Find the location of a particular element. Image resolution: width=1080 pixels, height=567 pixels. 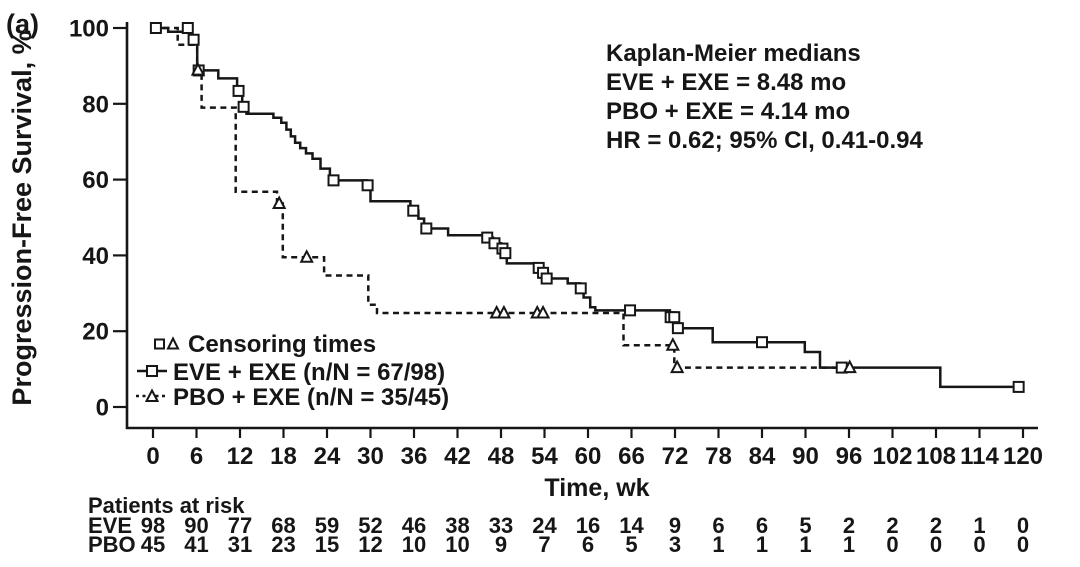

x-tick-label: 6 is located at coordinates (196, 456).